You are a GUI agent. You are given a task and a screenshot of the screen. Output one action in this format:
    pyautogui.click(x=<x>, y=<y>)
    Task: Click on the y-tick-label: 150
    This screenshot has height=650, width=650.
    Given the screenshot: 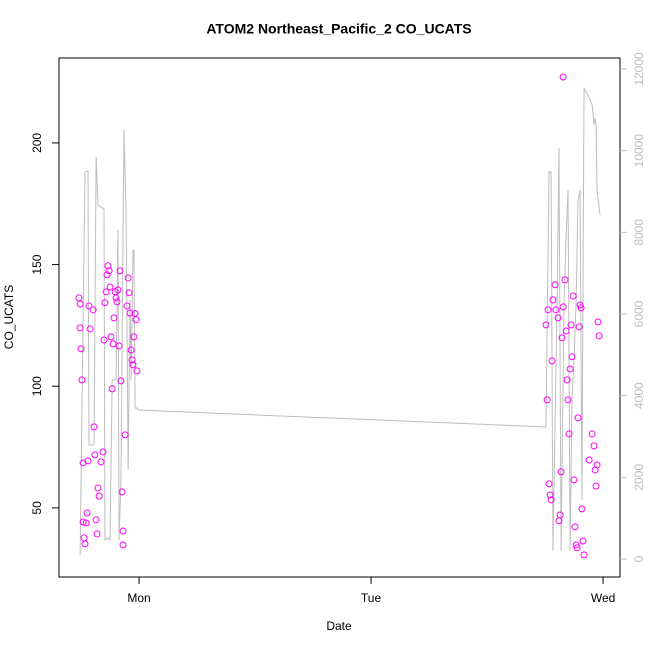 What is the action you would take?
    pyautogui.click(x=37, y=264)
    